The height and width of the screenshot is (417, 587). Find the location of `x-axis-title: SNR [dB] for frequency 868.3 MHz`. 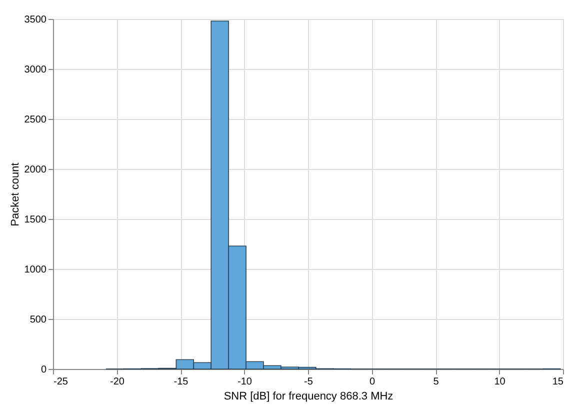

x-axis-title: SNR [dB] for frequency 868.3 MHz is located at coordinates (309, 396).